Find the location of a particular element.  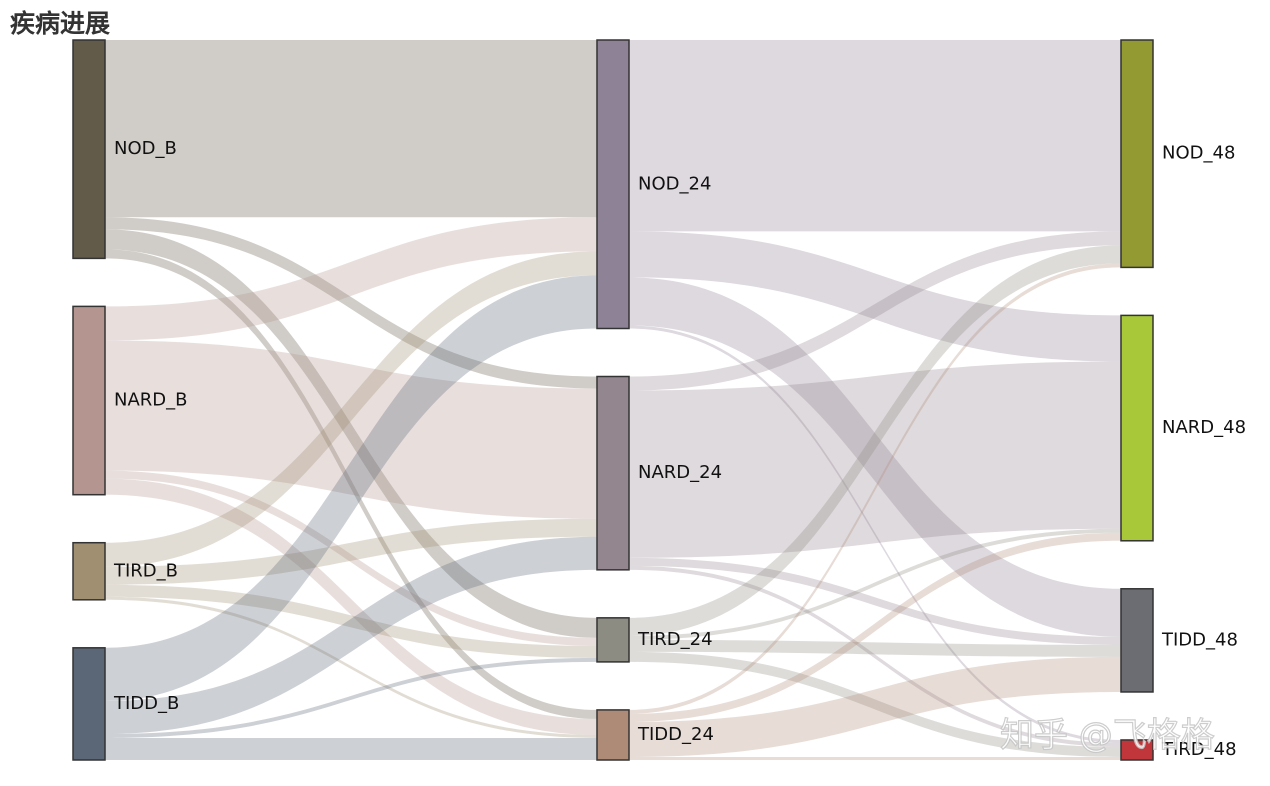

node-label: TIDD_48 is located at coordinates (1199, 639).